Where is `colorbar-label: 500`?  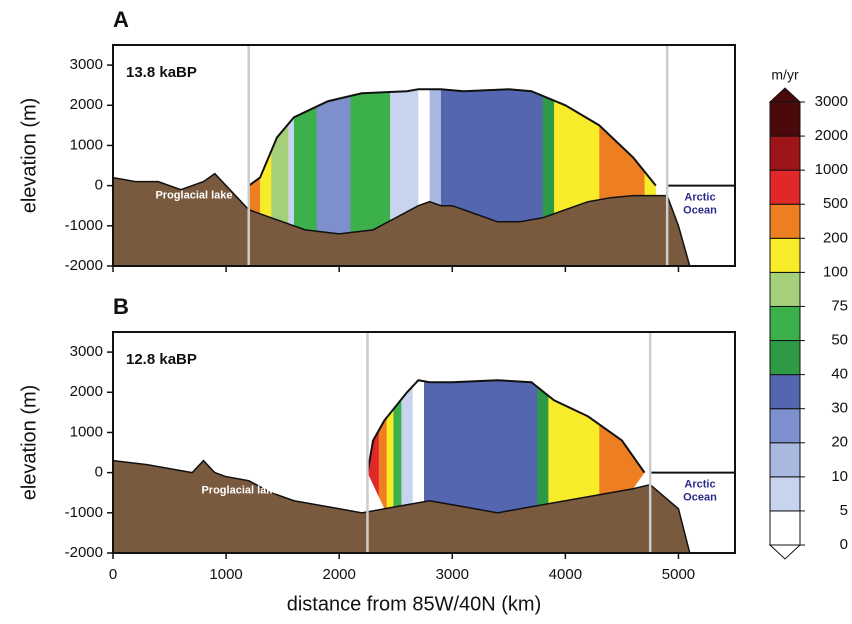
colorbar-label: 500 is located at coordinates (835, 203).